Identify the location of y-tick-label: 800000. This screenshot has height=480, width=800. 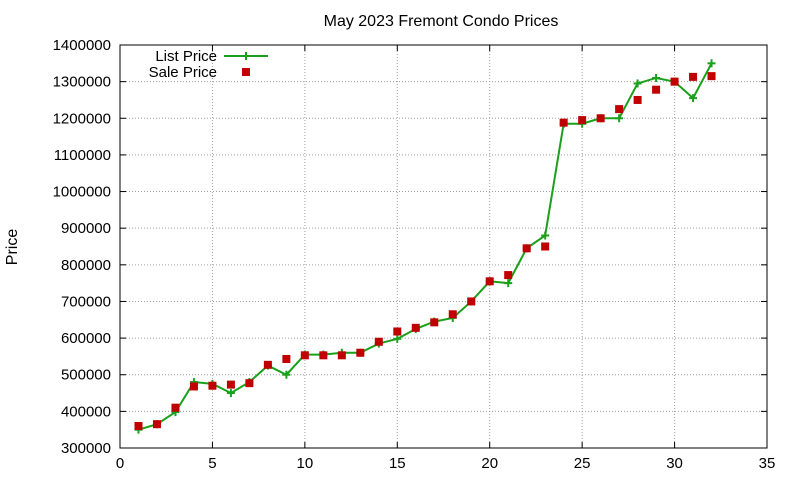
(86, 265).